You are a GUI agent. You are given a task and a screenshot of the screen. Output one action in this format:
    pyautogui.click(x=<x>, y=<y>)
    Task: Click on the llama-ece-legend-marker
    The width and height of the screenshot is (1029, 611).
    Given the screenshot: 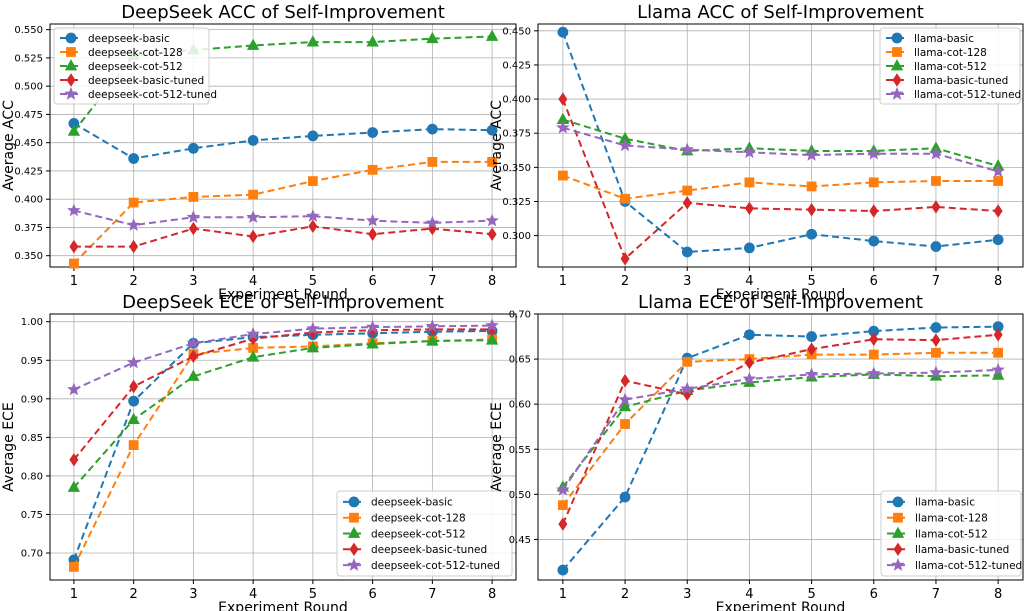 What is the action you would take?
    pyautogui.click(x=898, y=502)
    